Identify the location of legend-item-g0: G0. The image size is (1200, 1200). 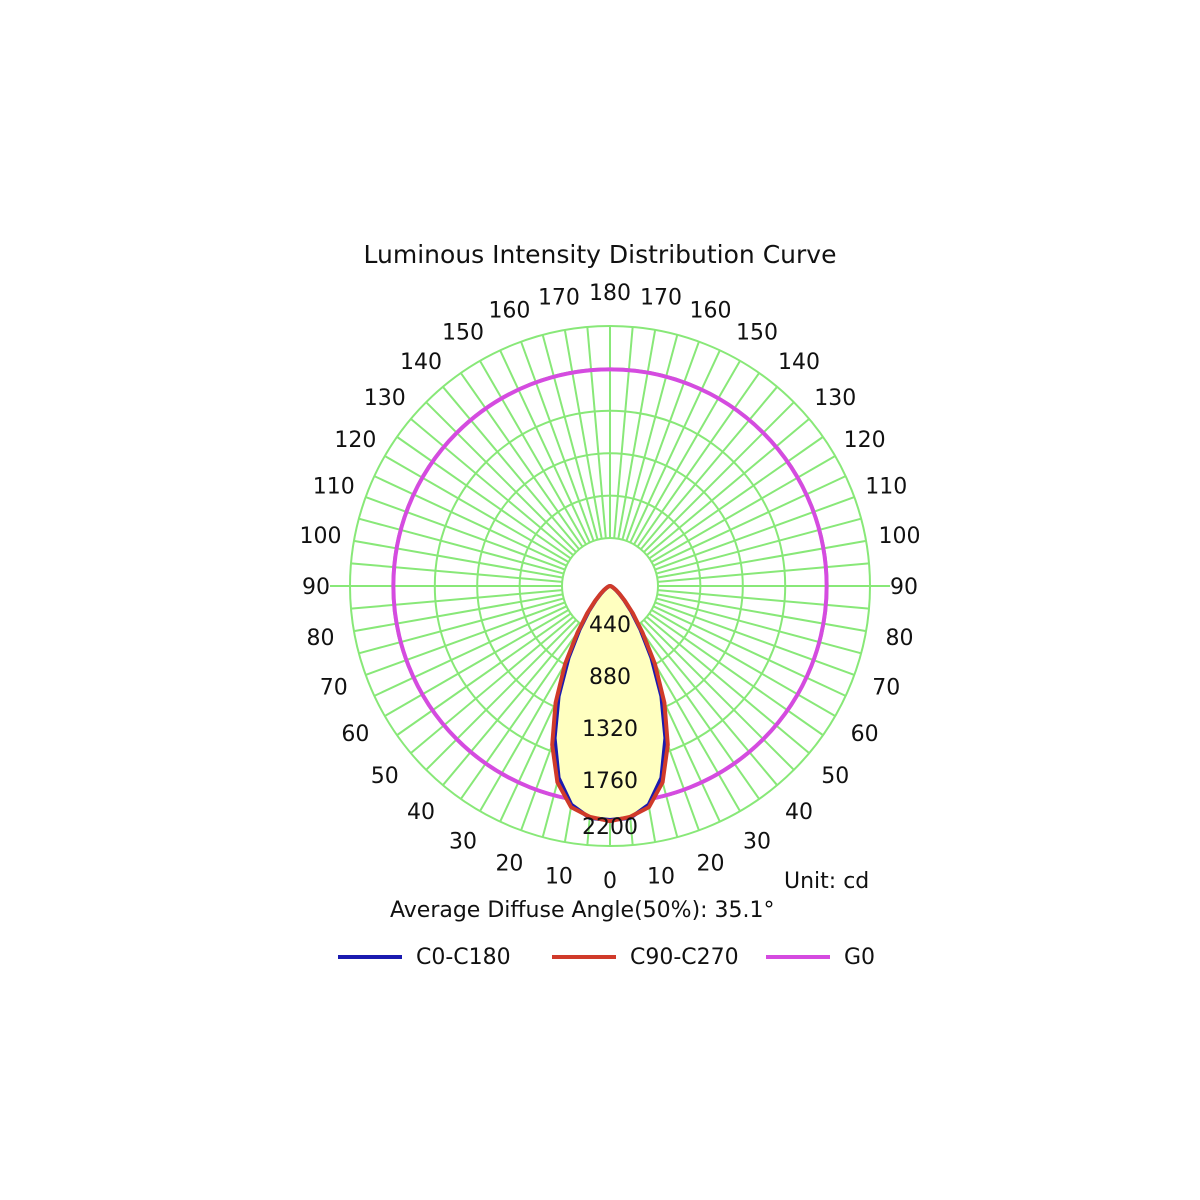
(820, 957).